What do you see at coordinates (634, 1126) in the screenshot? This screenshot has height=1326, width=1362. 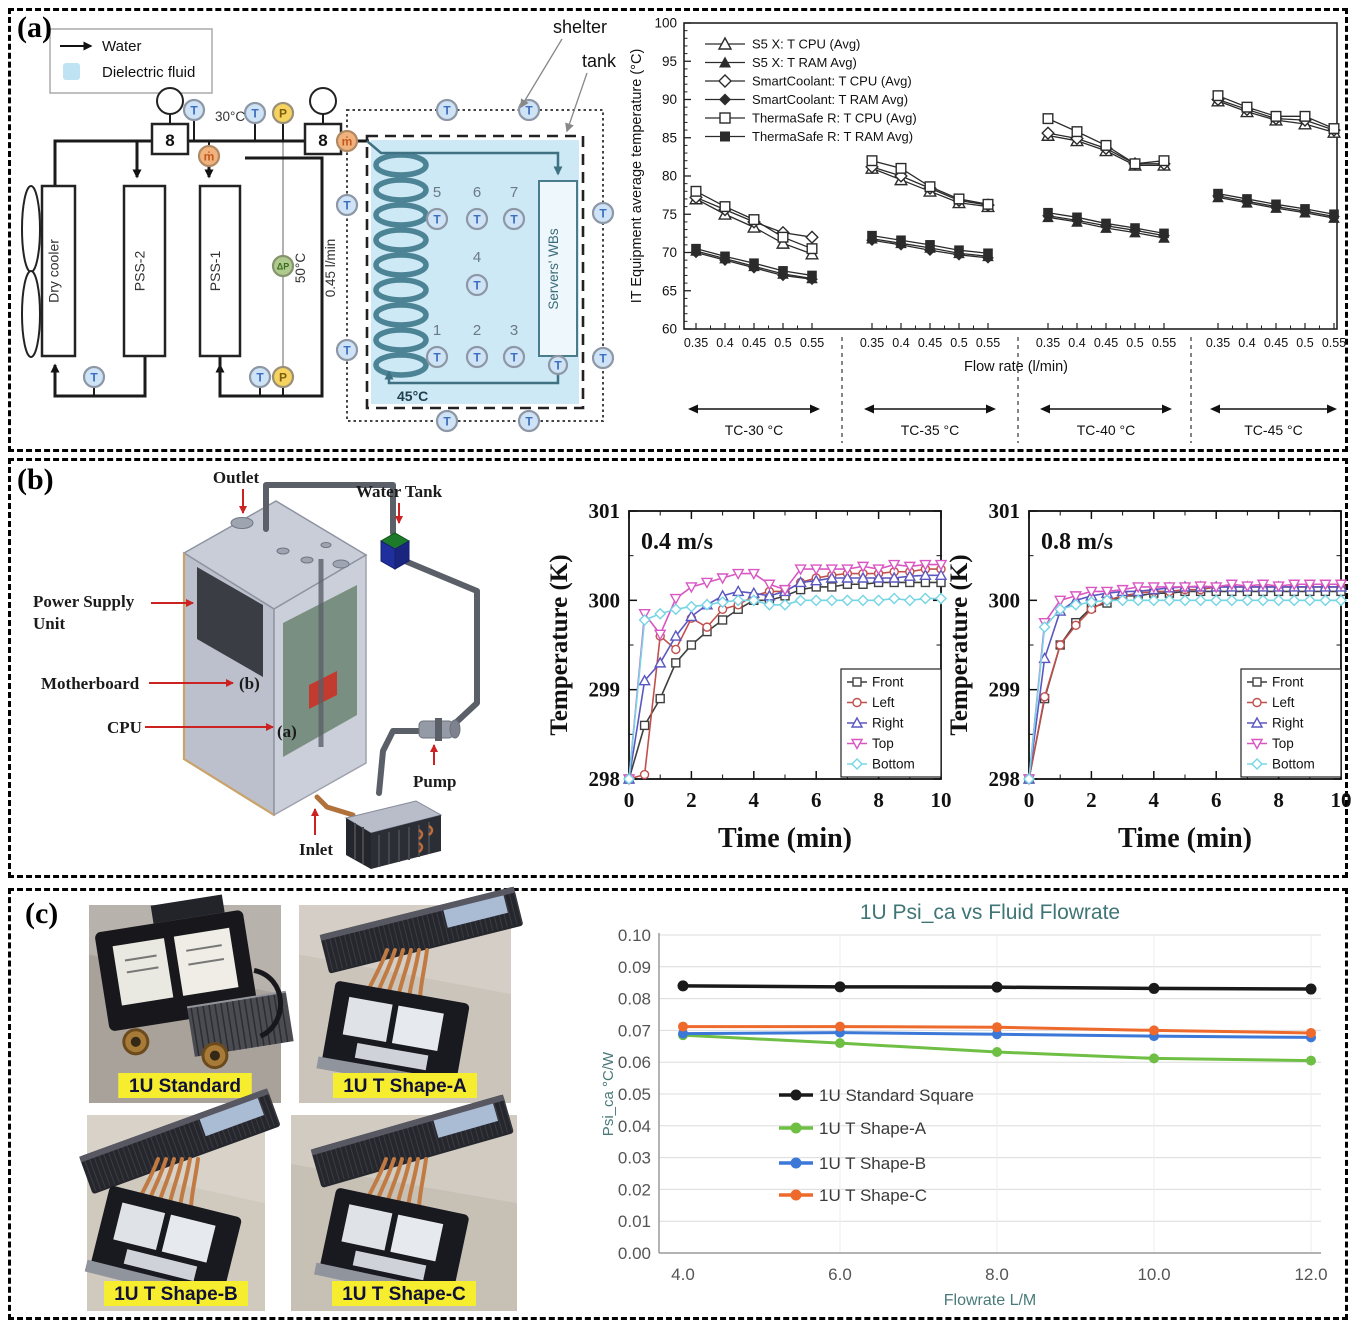 I see `svg-text: 0.04` at bounding box center [634, 1126].